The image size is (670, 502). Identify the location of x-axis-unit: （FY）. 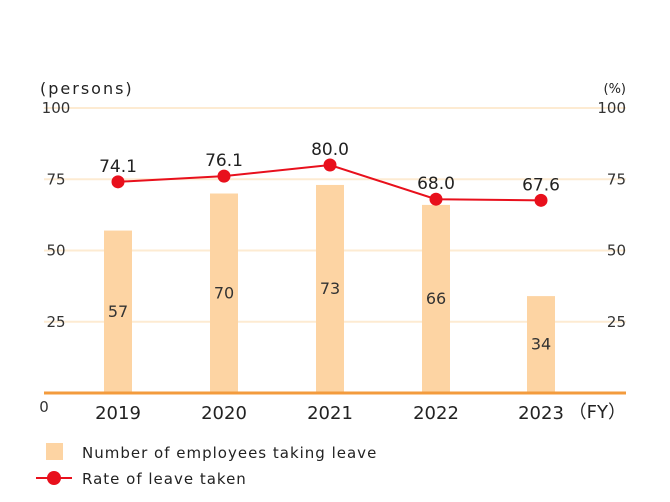
(597, 412).